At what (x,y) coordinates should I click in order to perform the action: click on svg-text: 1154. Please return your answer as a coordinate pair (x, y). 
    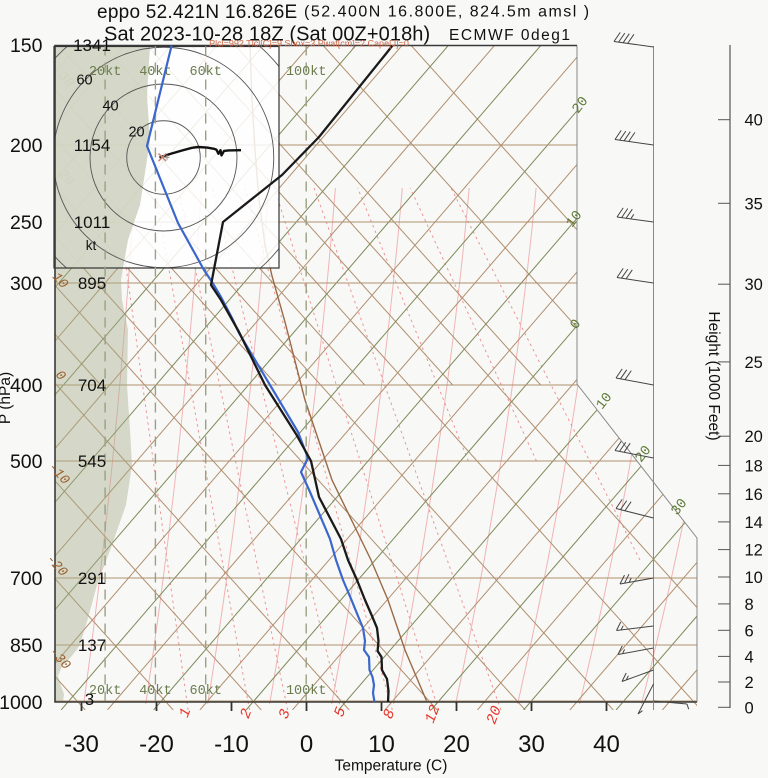
    Looking at the image, I should click on (92, 145).